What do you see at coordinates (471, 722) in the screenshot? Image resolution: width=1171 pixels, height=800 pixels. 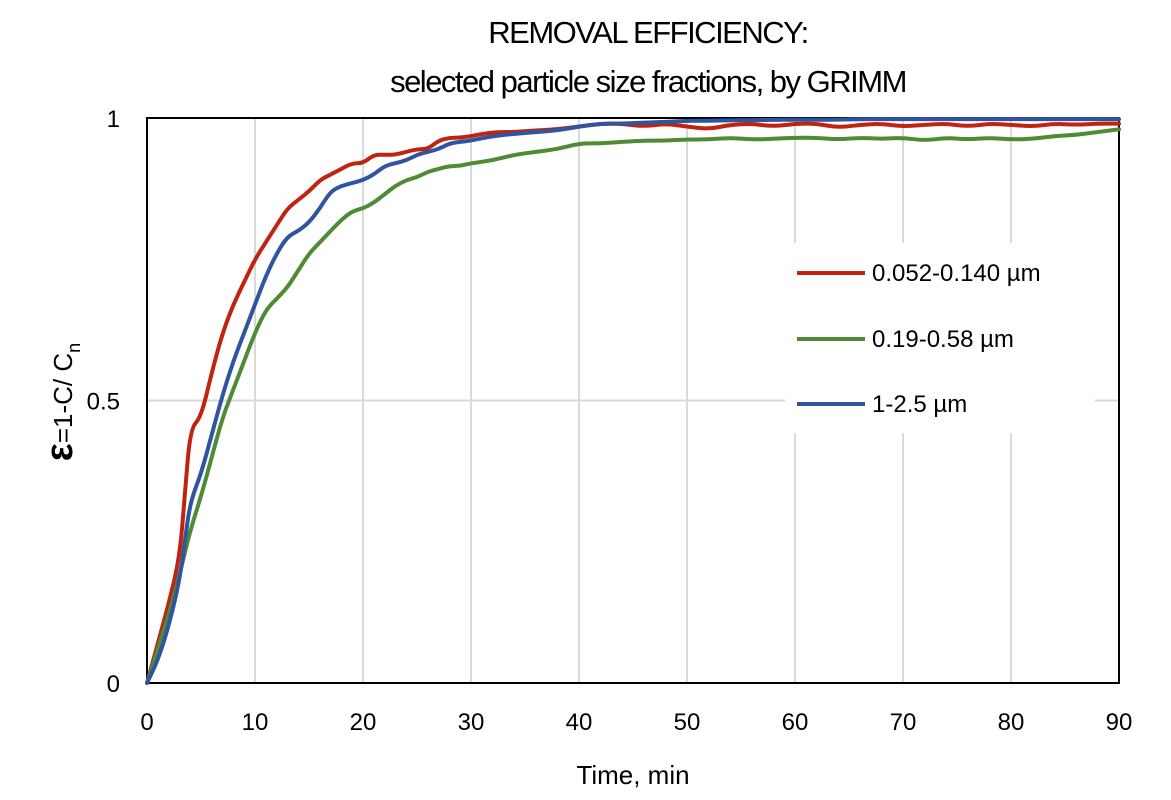 I see `x-tick-label: 30` at bounding box center [471, 722].